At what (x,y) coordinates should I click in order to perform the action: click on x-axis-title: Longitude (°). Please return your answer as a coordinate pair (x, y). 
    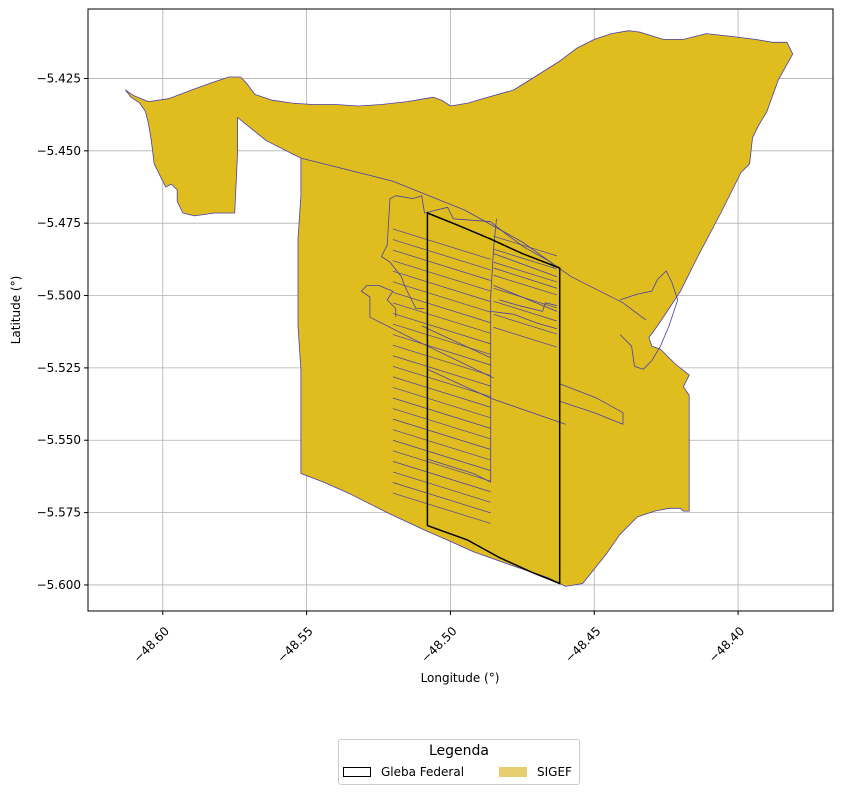
    Looking at the image, I should click on (460, 678).